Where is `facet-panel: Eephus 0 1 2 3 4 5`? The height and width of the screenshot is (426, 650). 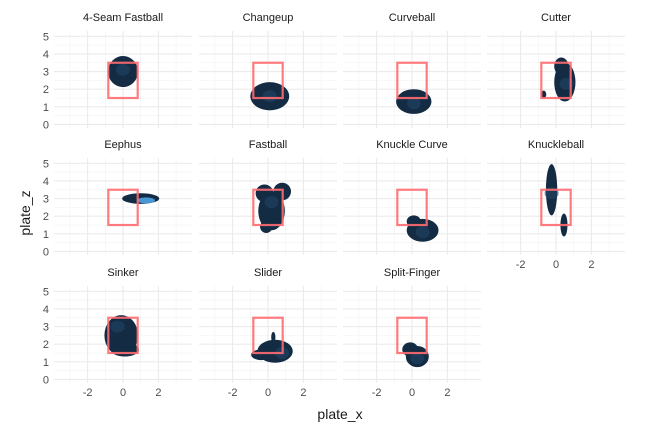
facet-panel: Eephus 0 1 2 3 4 5 is located at coordinates (117, 198).